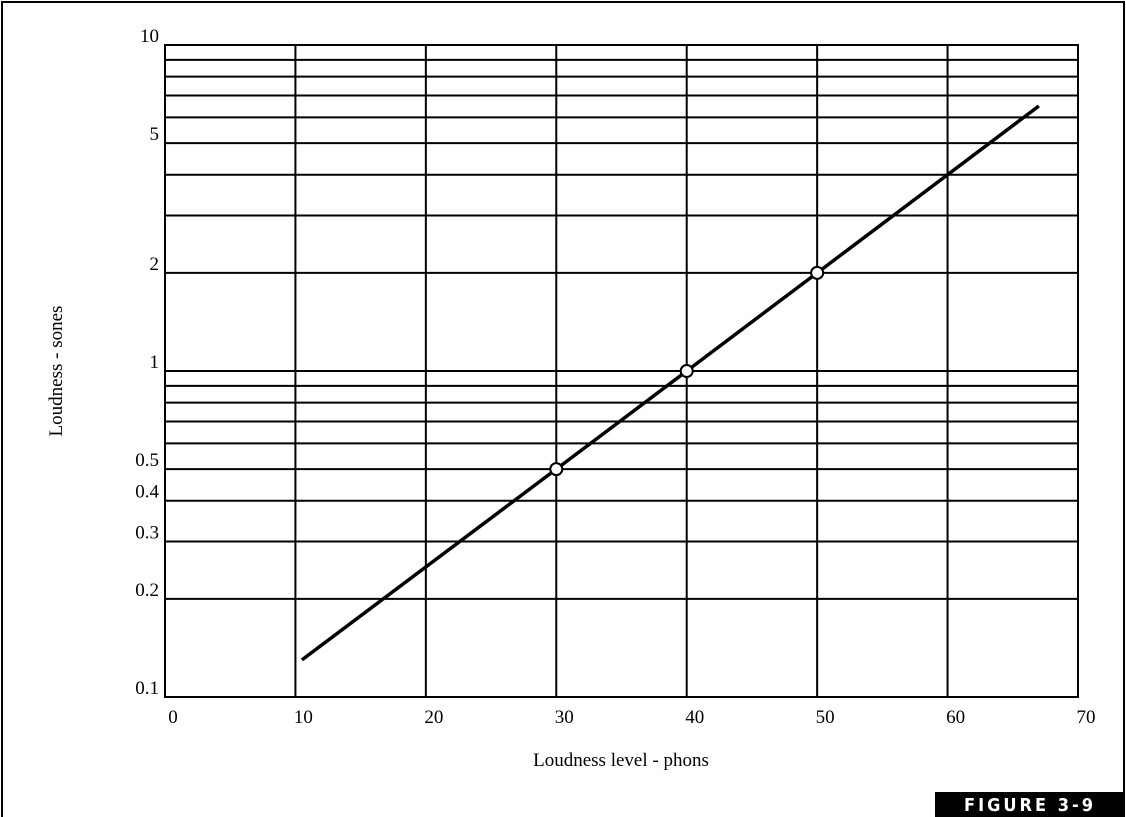 Image resolution: width=1126 pixels, height=817 pixels. Describe the element at coordinates (147, 688) in the screenshot. I see `y-tick-label: 0.1` at that location.